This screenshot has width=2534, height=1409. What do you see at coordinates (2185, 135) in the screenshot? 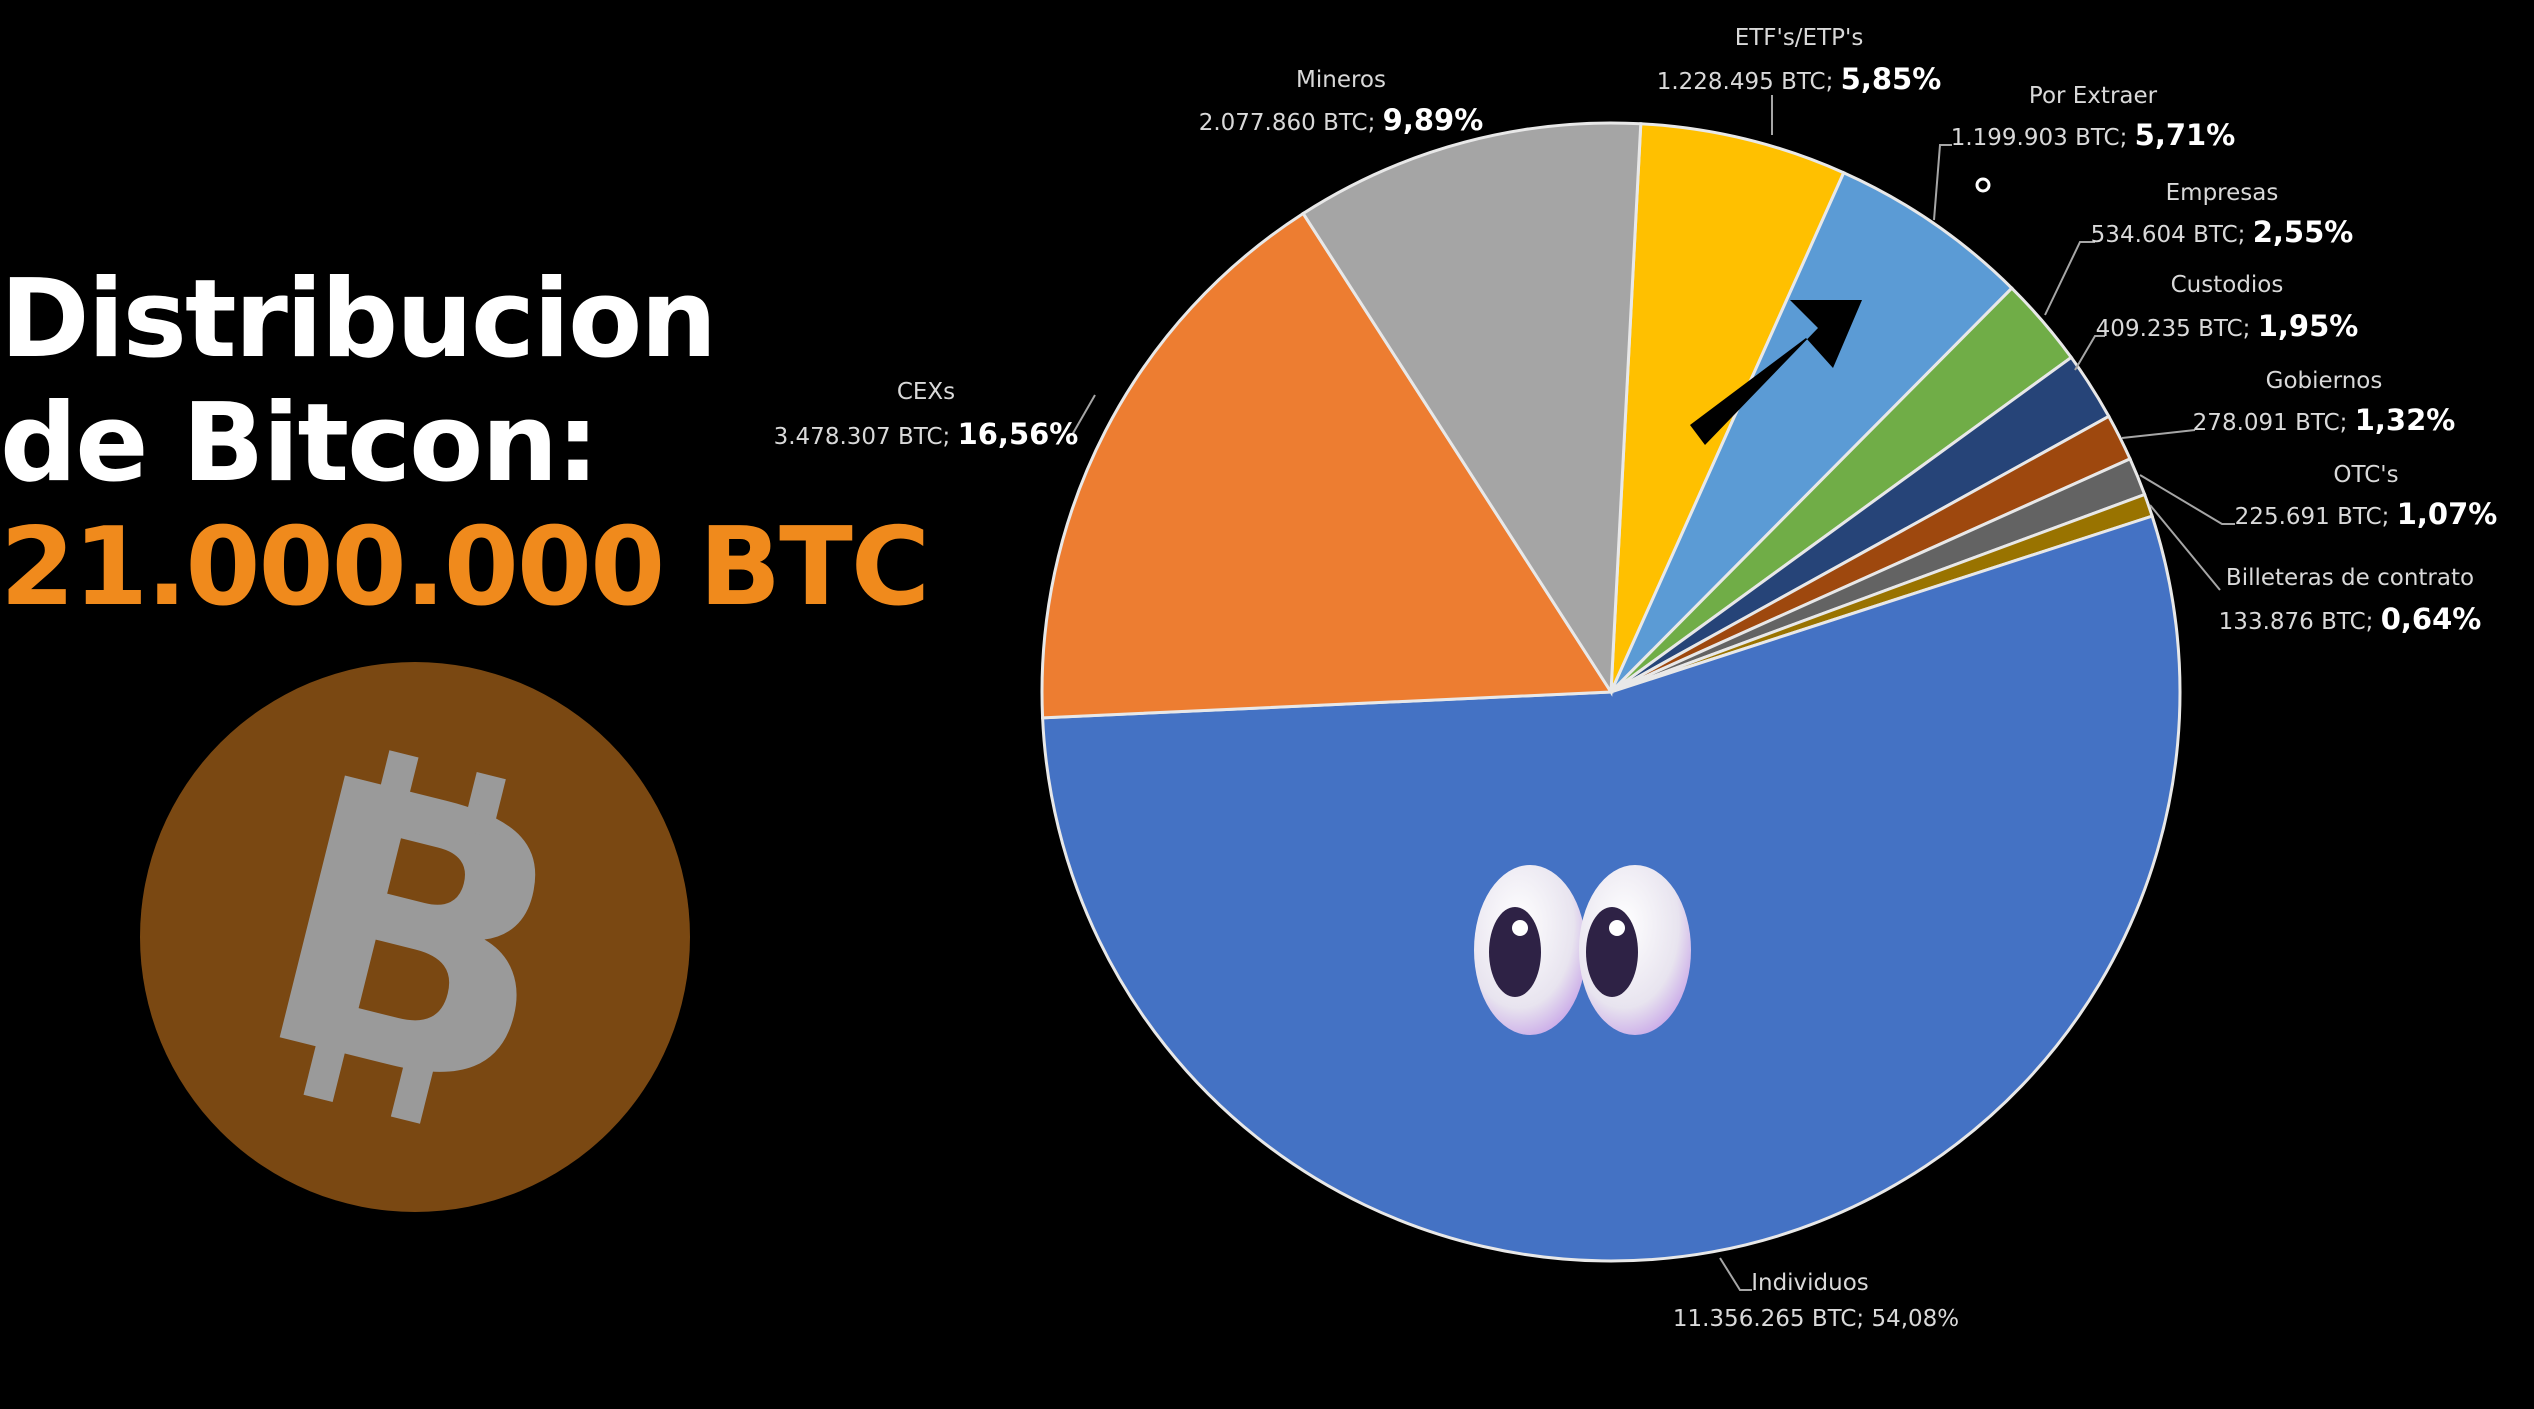
I see `slice-percent: 5,71%` at bounding box center [2185, 135].